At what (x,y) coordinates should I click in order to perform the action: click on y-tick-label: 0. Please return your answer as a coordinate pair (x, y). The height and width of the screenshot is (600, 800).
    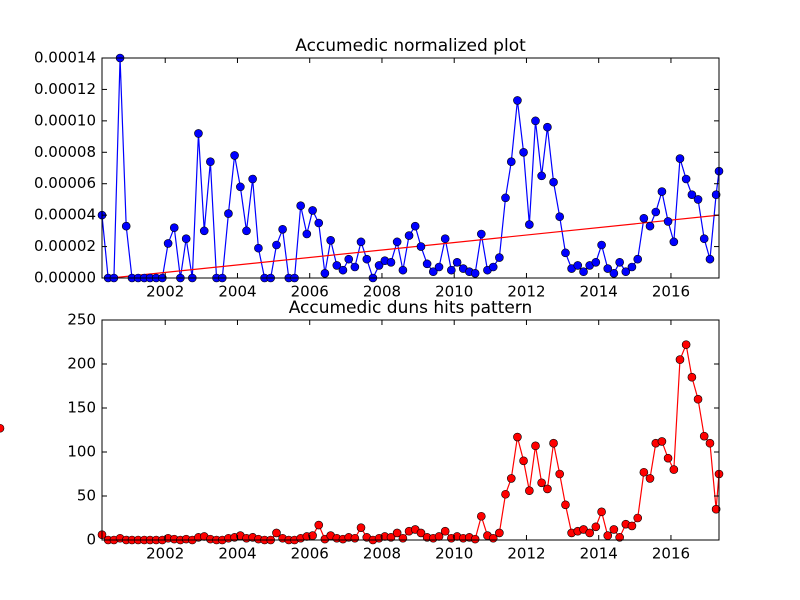
    Looking at the image, I should click on (91, 540).